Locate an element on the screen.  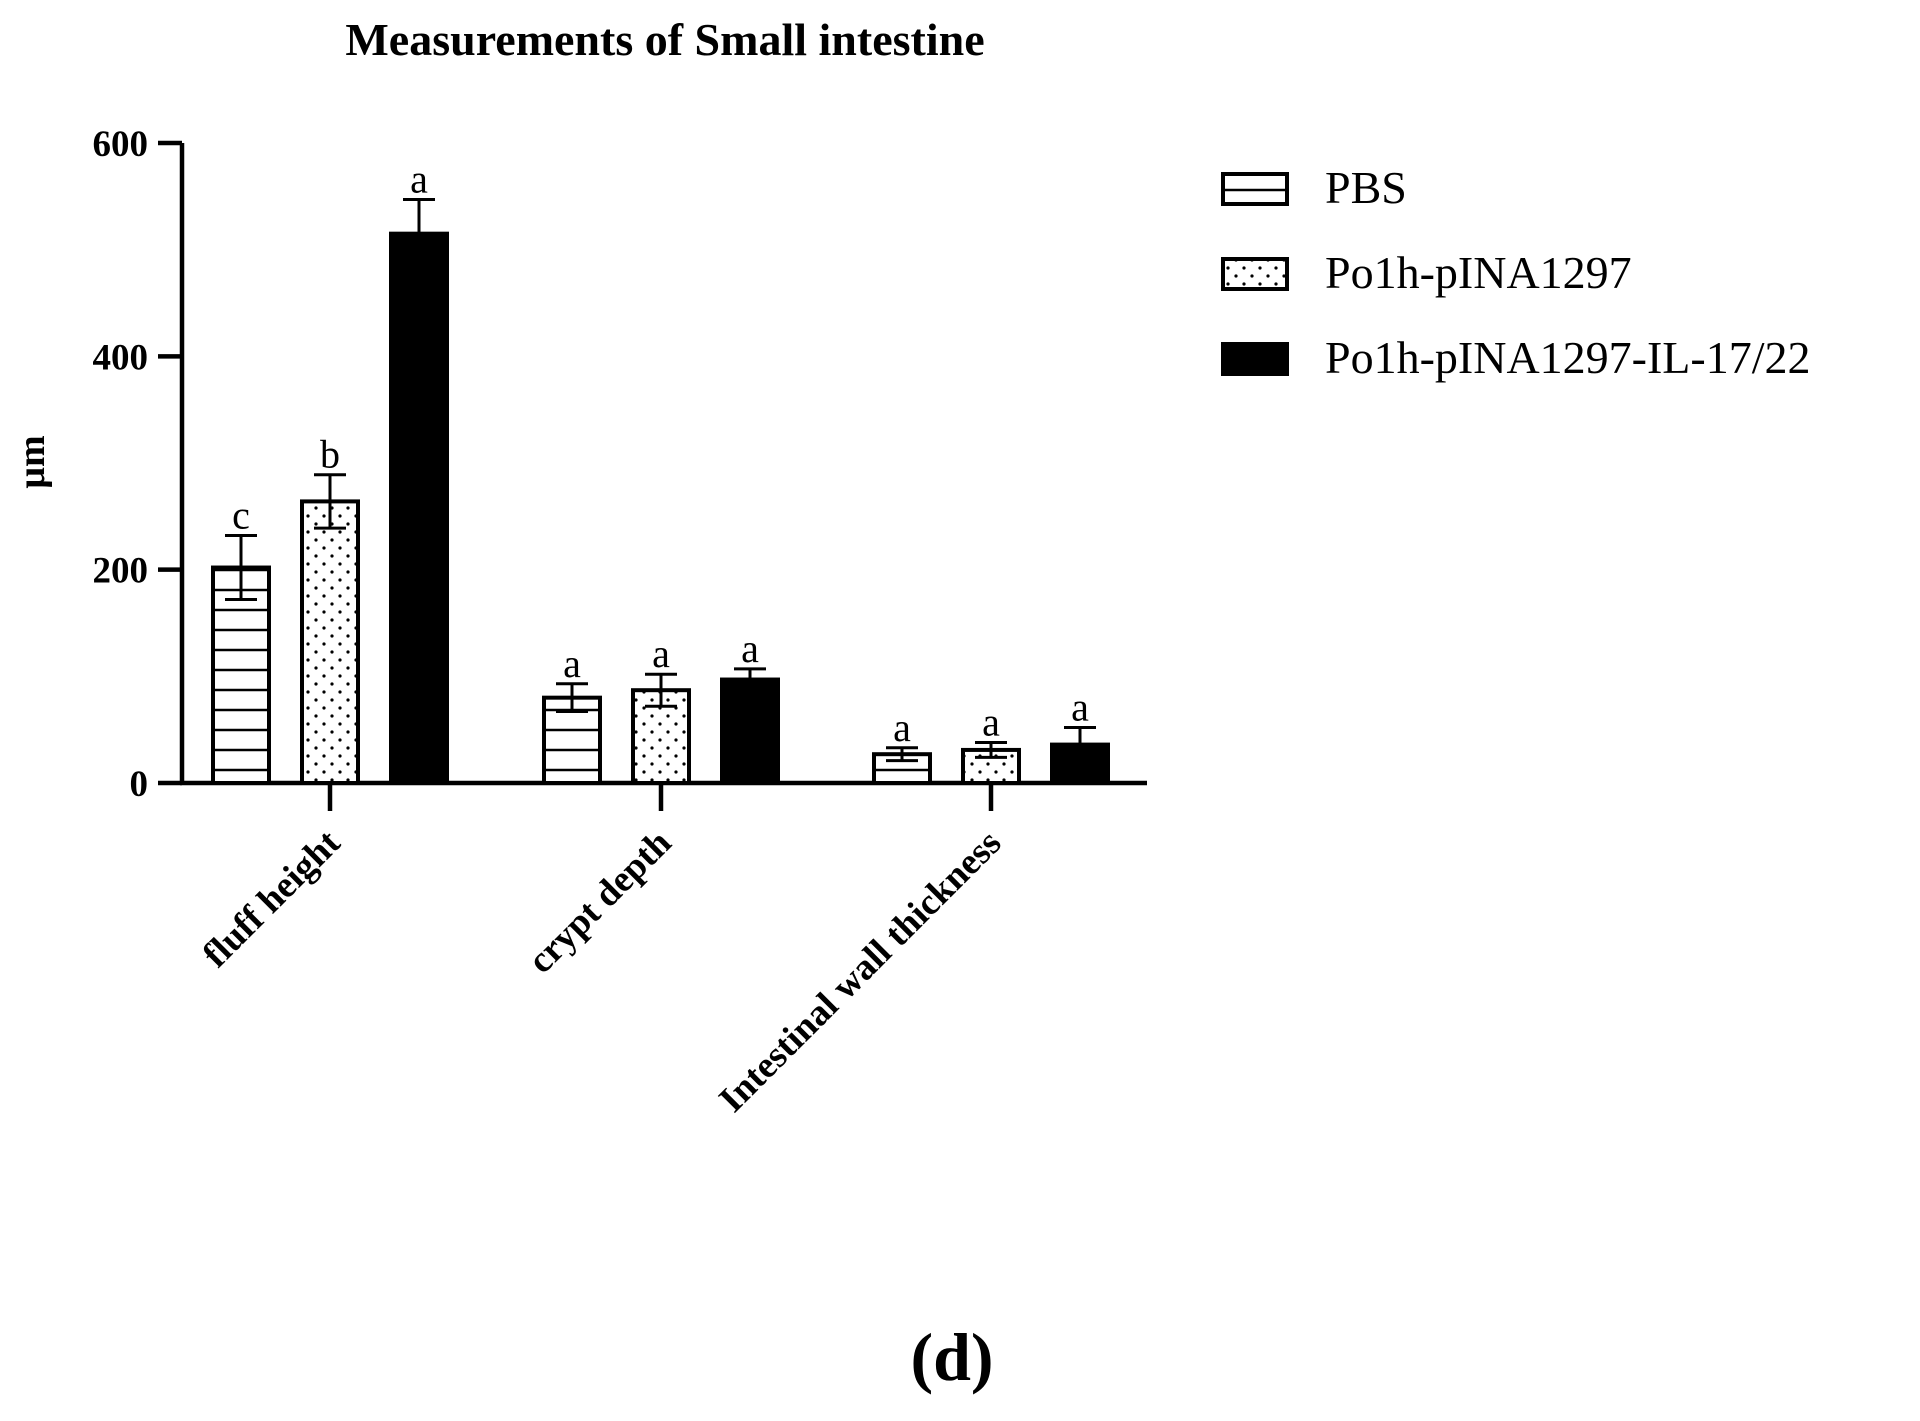
significance-label: b is located at coordinates (330, 454).